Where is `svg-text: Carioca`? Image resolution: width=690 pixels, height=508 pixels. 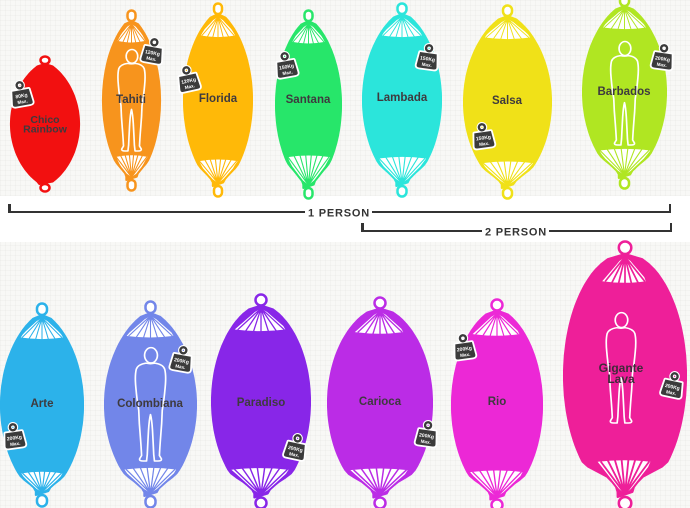 svg-text: Carioca is located at coordinates (380, 402).